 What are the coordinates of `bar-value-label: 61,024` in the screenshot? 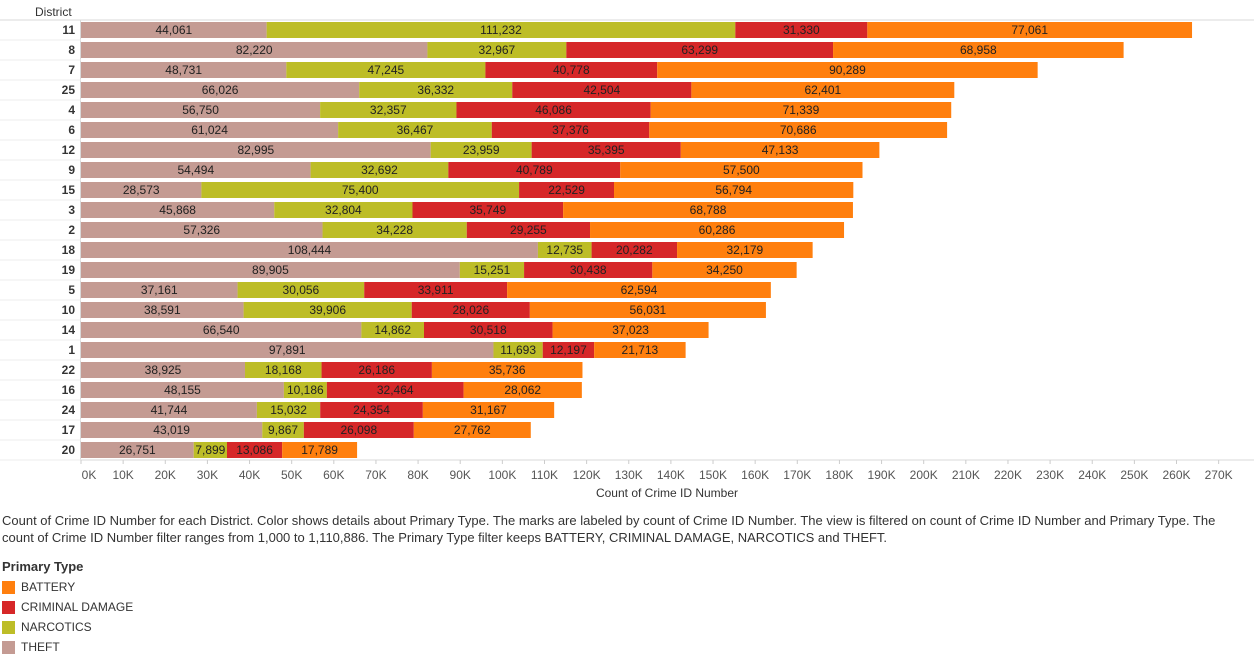 It's located at (209, 130).